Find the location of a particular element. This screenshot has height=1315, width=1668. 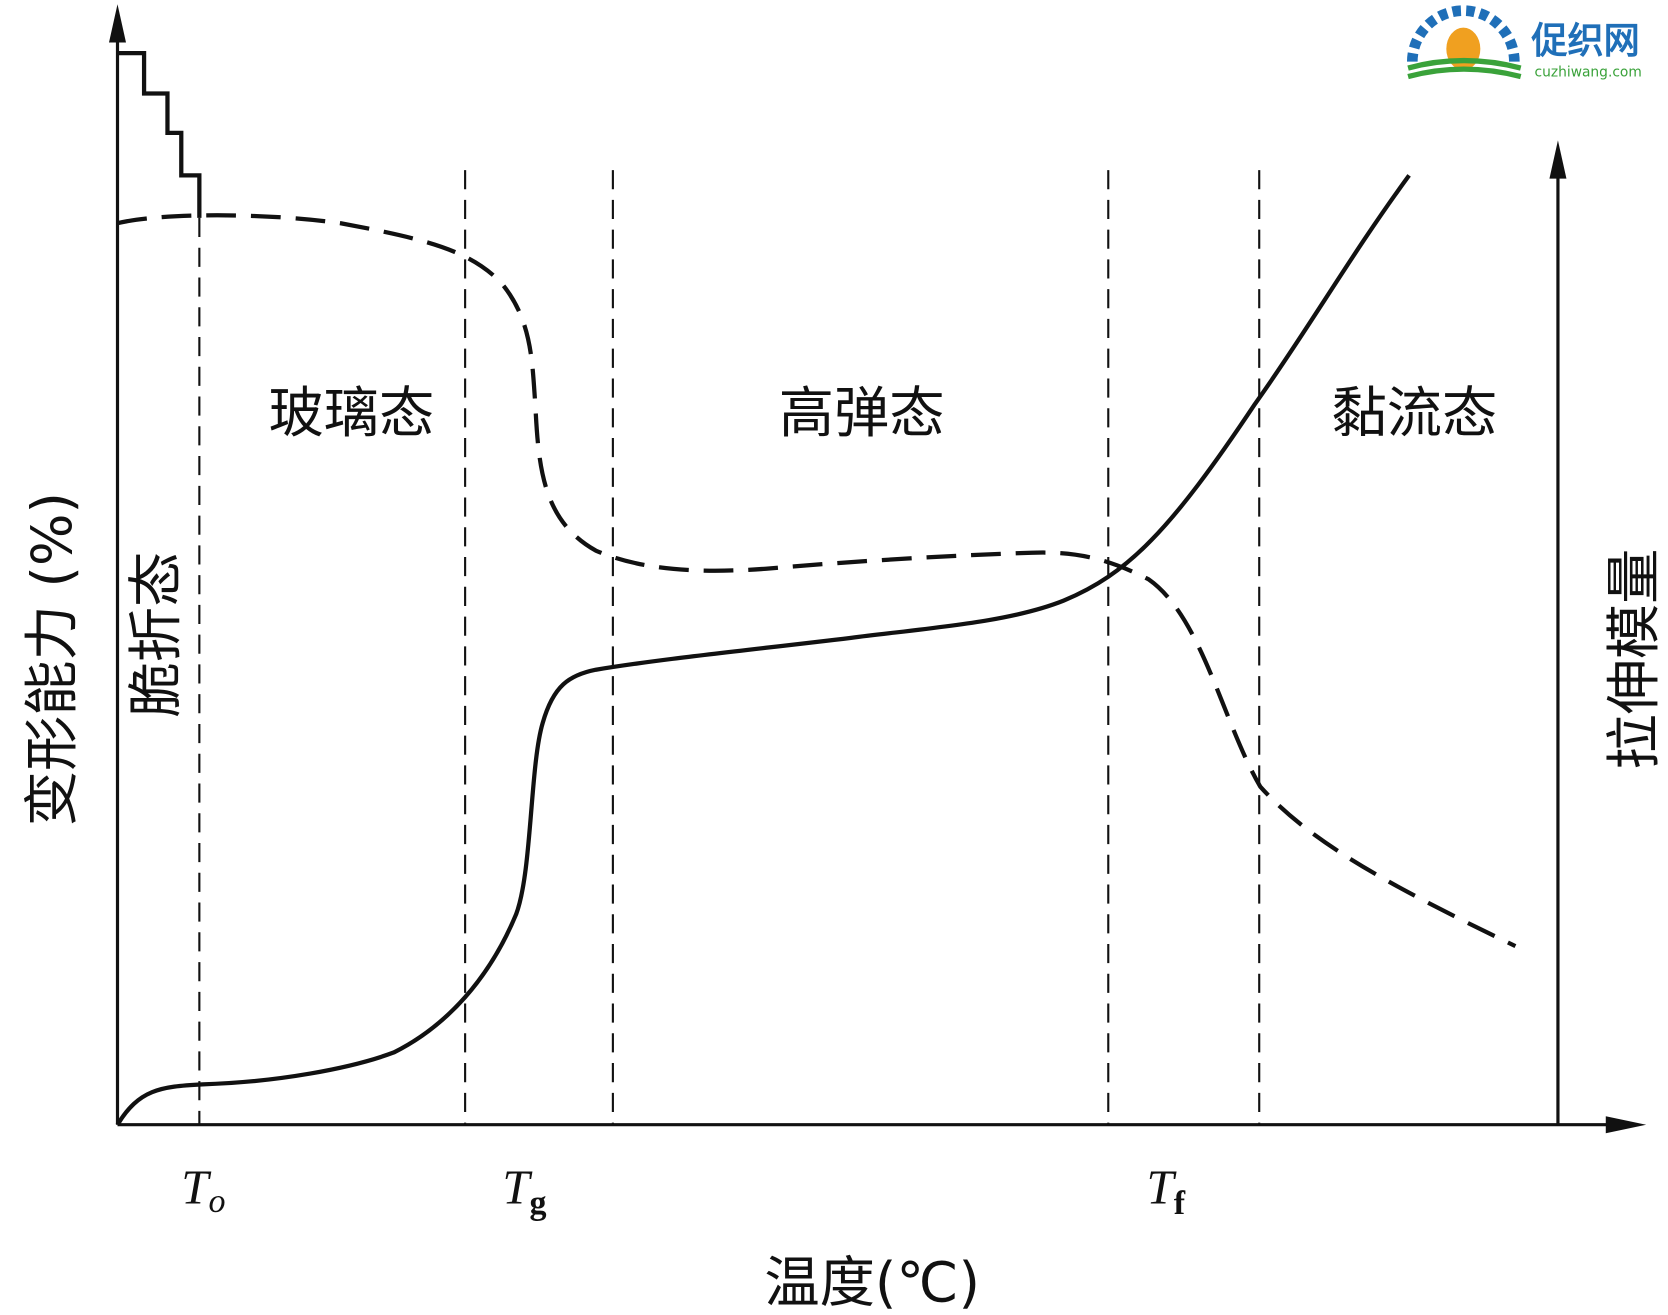

brittle-curve is located at coordinates (159, 134).